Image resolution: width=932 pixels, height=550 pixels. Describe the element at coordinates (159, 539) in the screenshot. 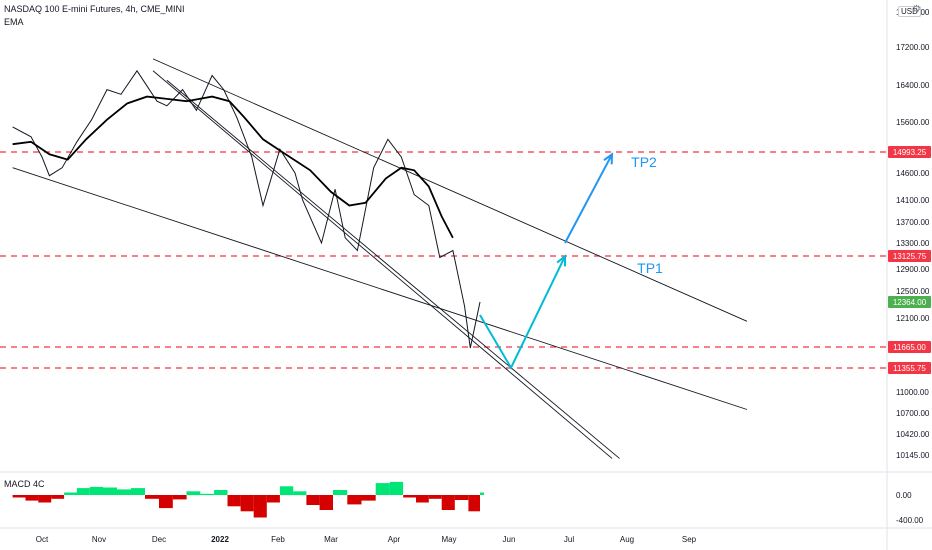

I see `x-tick-label: Dec` at that location.